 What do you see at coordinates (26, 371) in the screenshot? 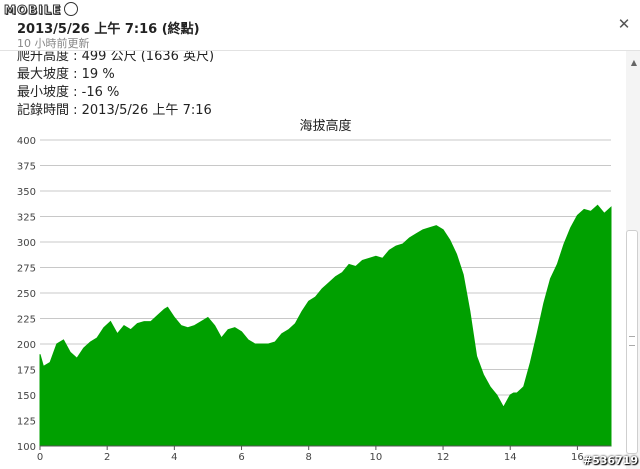
I see `y-tick-label: 175` at bounding box center [26, 371].